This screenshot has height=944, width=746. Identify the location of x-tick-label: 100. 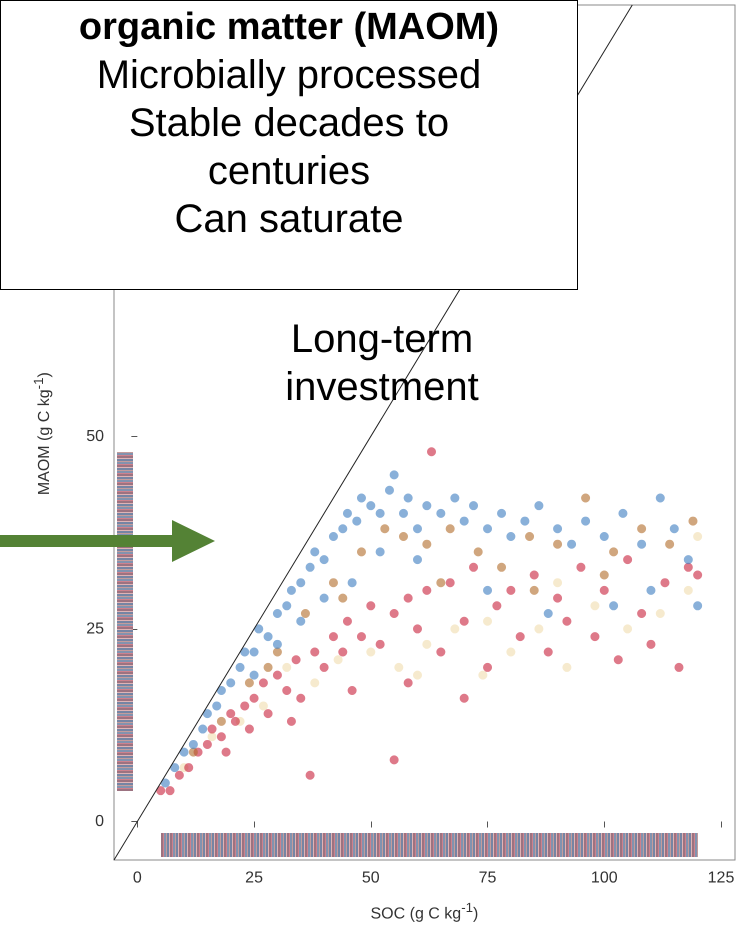
(604, 878).